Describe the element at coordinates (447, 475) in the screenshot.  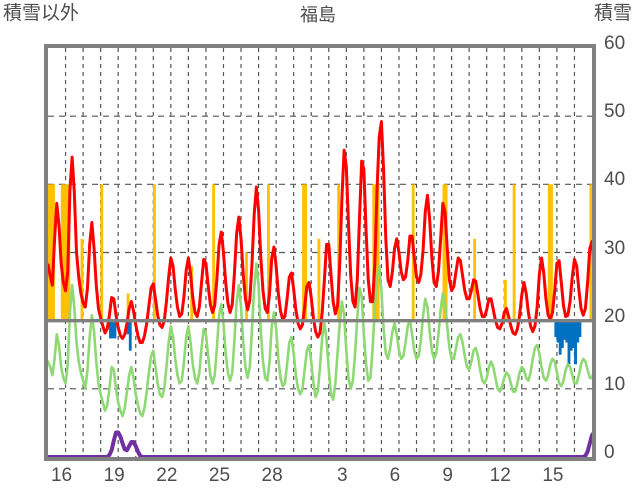
I see `x-axis-tick: 9` at that location.